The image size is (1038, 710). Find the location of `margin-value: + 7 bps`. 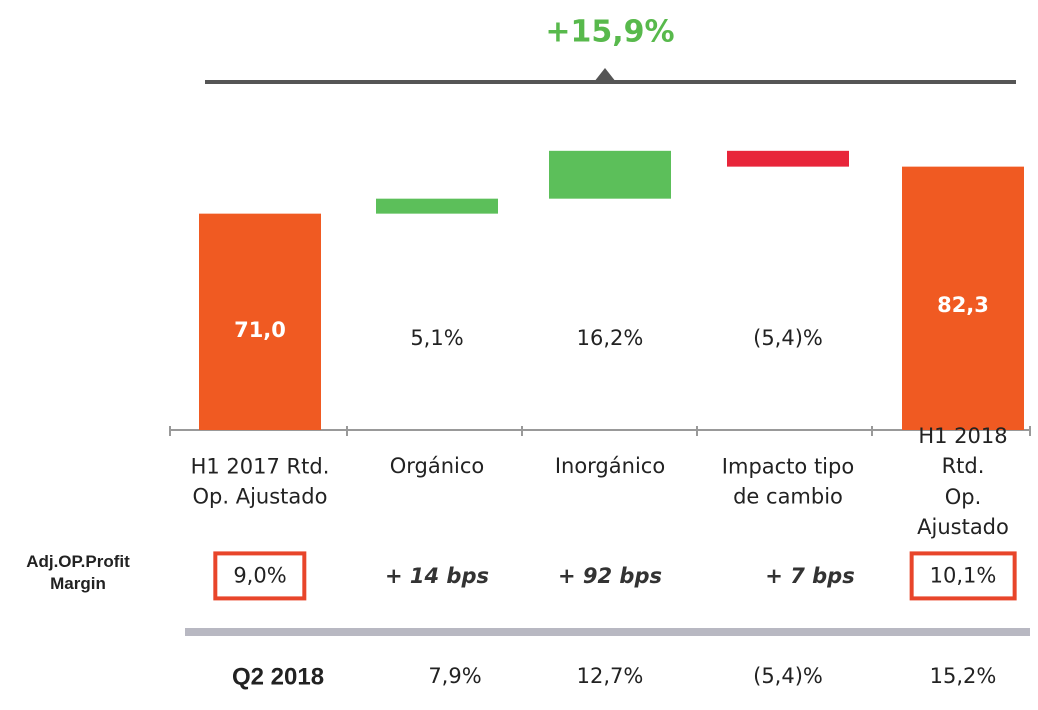

margin-value: + 7 bps is located at coordinates (810, 575).